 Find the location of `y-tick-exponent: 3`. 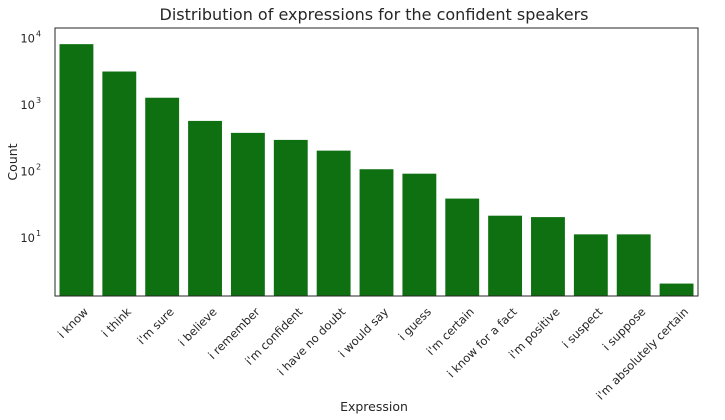

y-tick-exponent: 3 is located at coordinates (38, 100).